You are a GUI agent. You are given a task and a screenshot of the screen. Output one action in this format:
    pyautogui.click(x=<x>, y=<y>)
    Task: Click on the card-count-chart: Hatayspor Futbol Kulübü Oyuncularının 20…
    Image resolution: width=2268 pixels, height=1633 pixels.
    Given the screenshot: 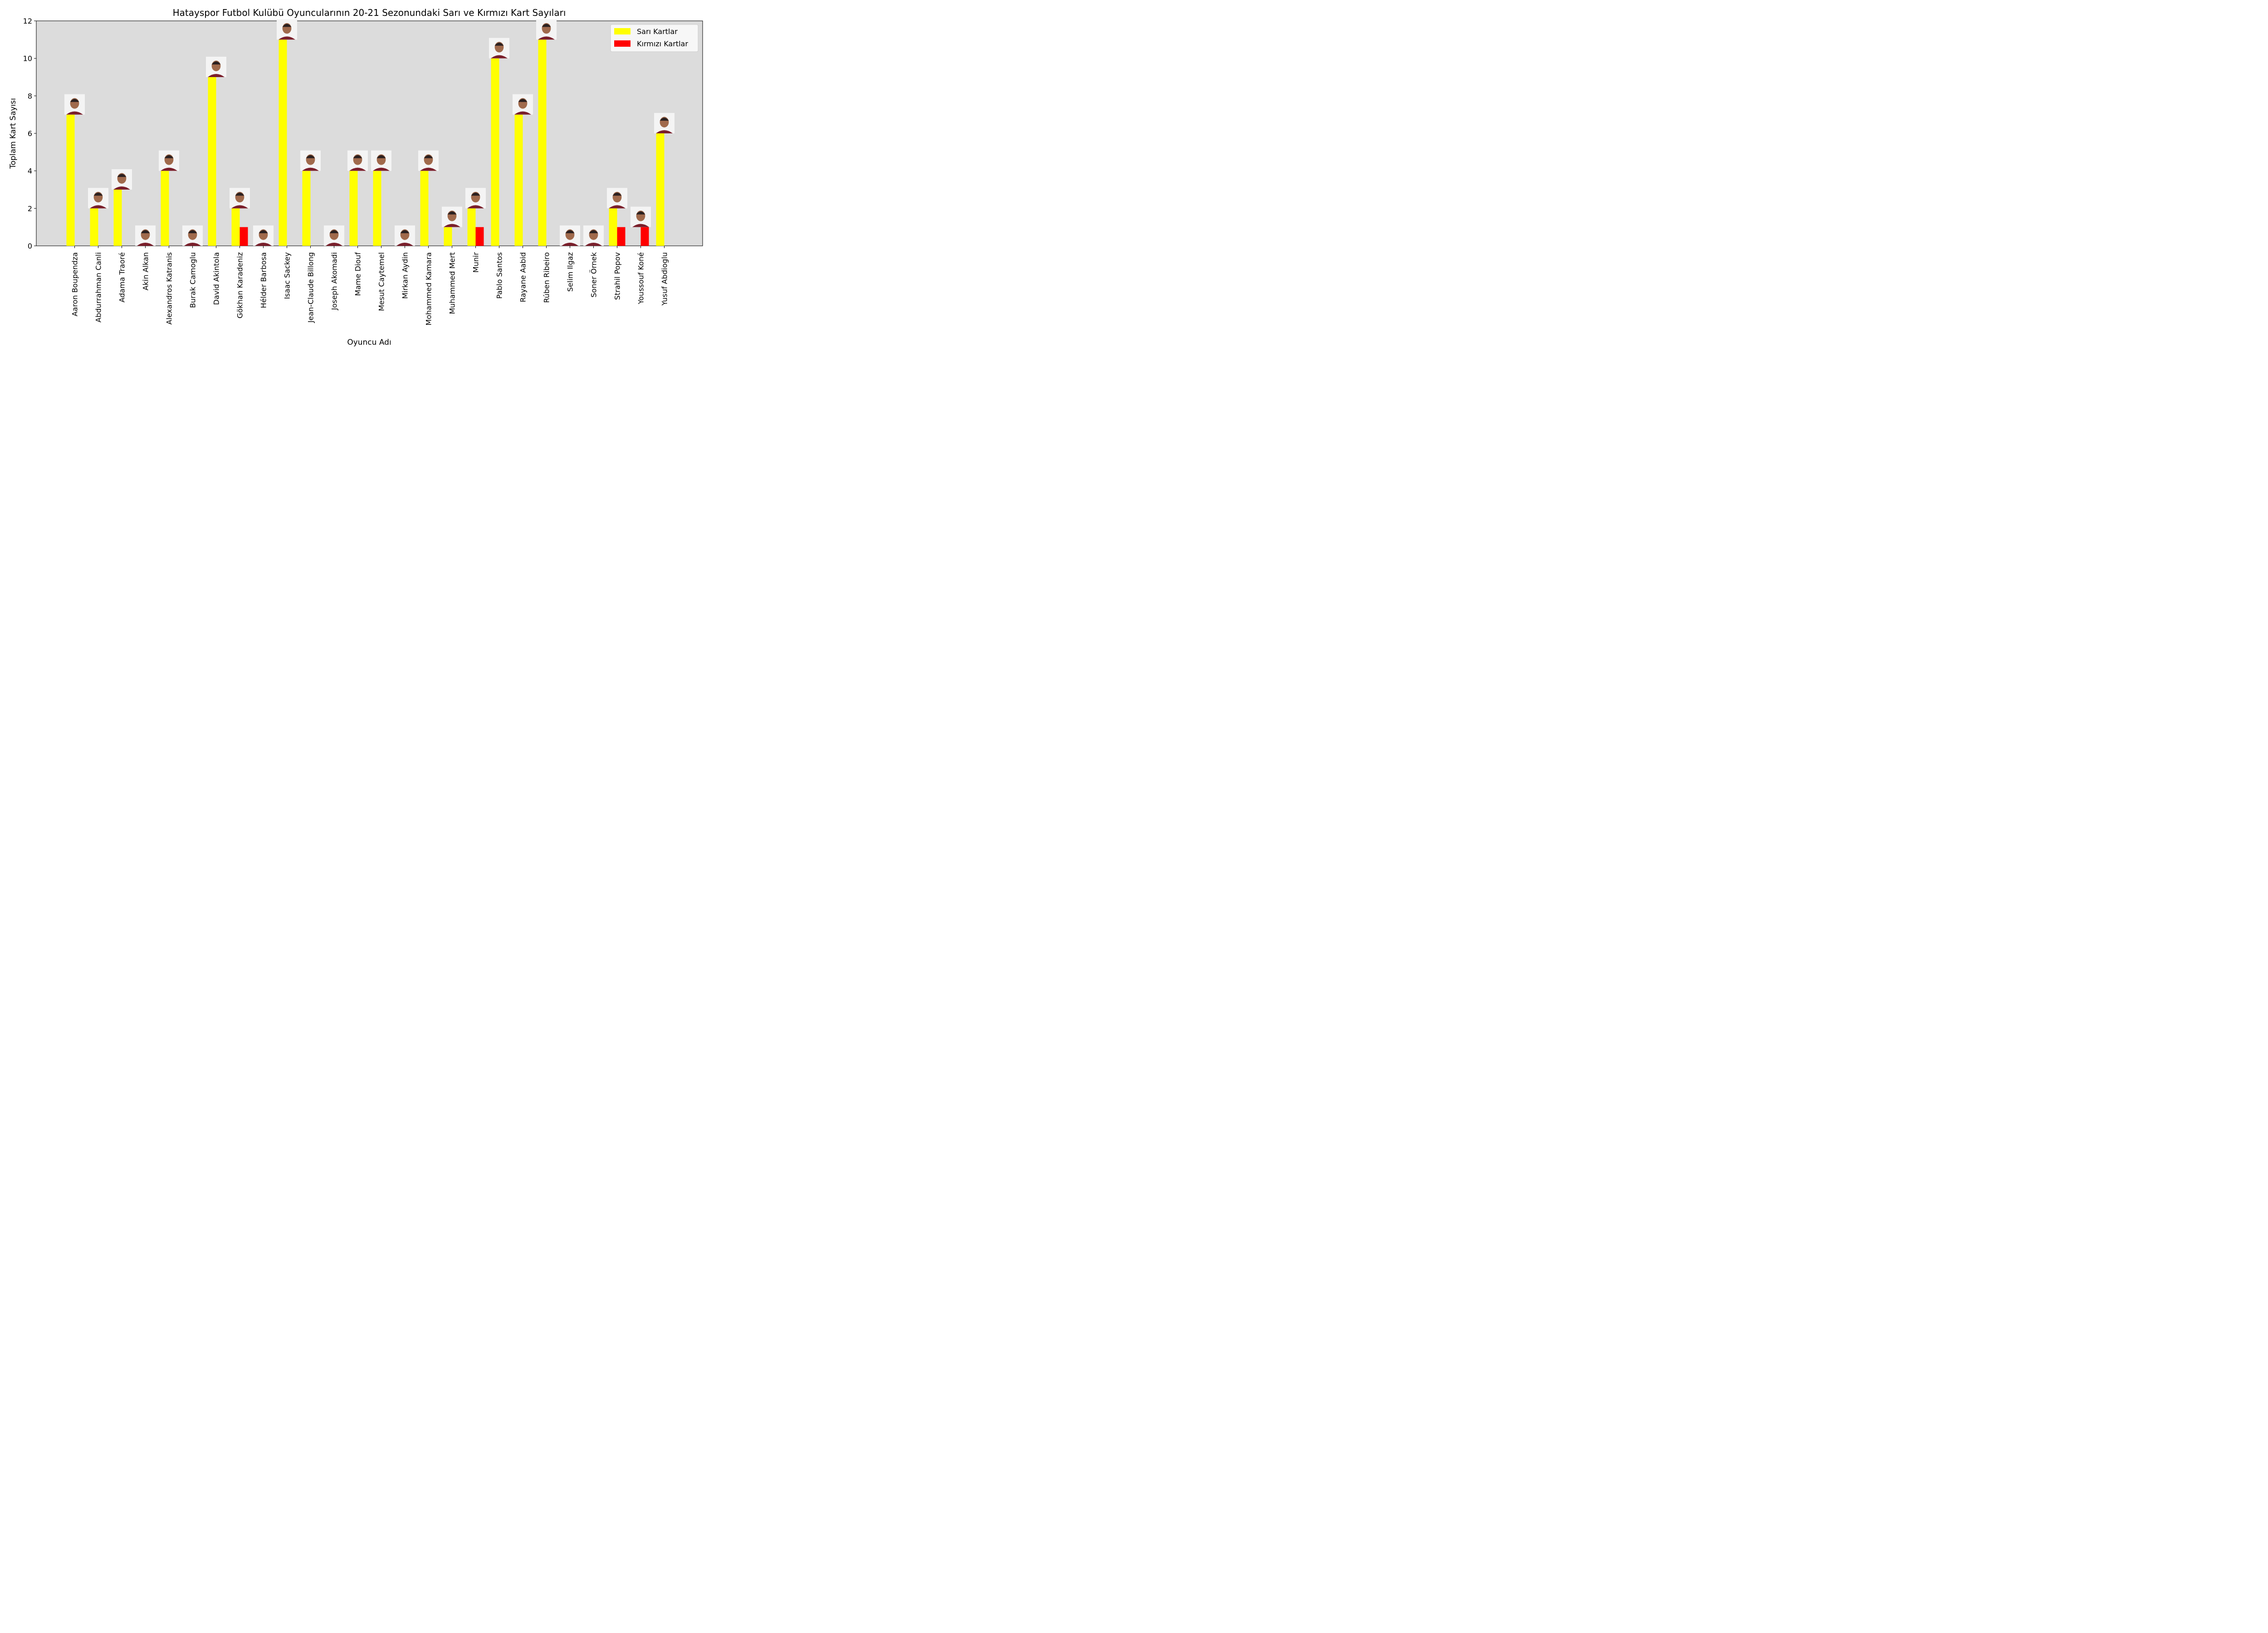 What is the action you would take?
    pyautogui.click(x=356, y=177)
    